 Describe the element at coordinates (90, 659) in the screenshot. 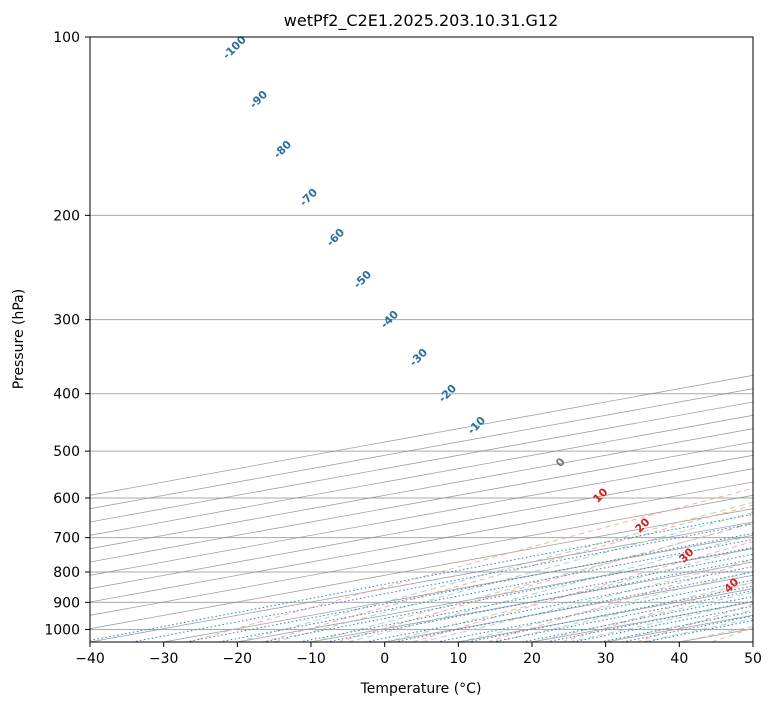

I see `x-tick-label: −40` at that location.